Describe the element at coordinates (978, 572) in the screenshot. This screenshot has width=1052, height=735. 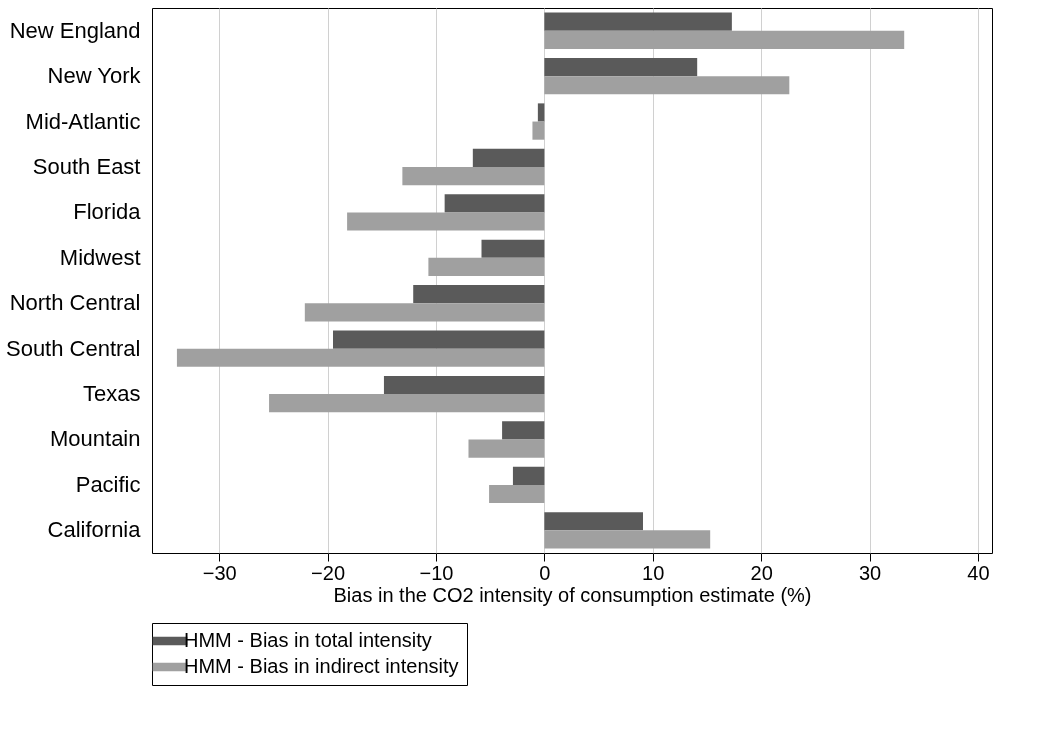
I see `x-tick-label: 40` at that location.